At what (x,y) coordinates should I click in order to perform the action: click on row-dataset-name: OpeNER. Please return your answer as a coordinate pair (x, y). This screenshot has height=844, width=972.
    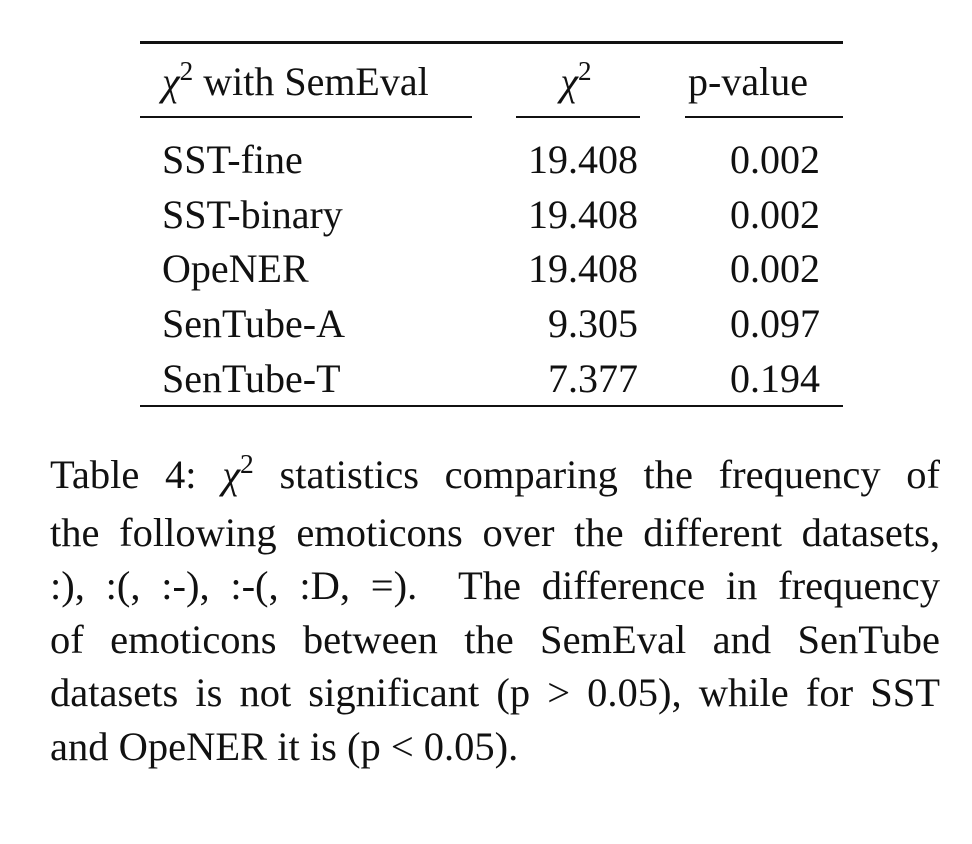
    Looking at the image, I should click on (235, 268).